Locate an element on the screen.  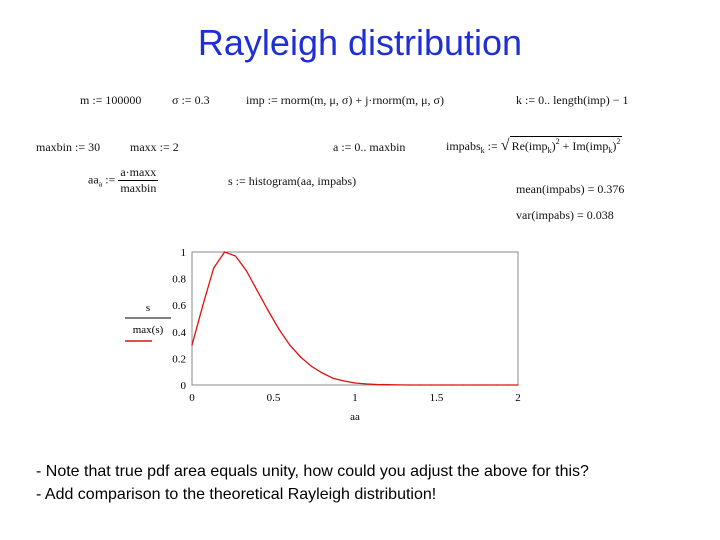
def-sigma: σ := 0.3 is located at coordinates (191, 100).